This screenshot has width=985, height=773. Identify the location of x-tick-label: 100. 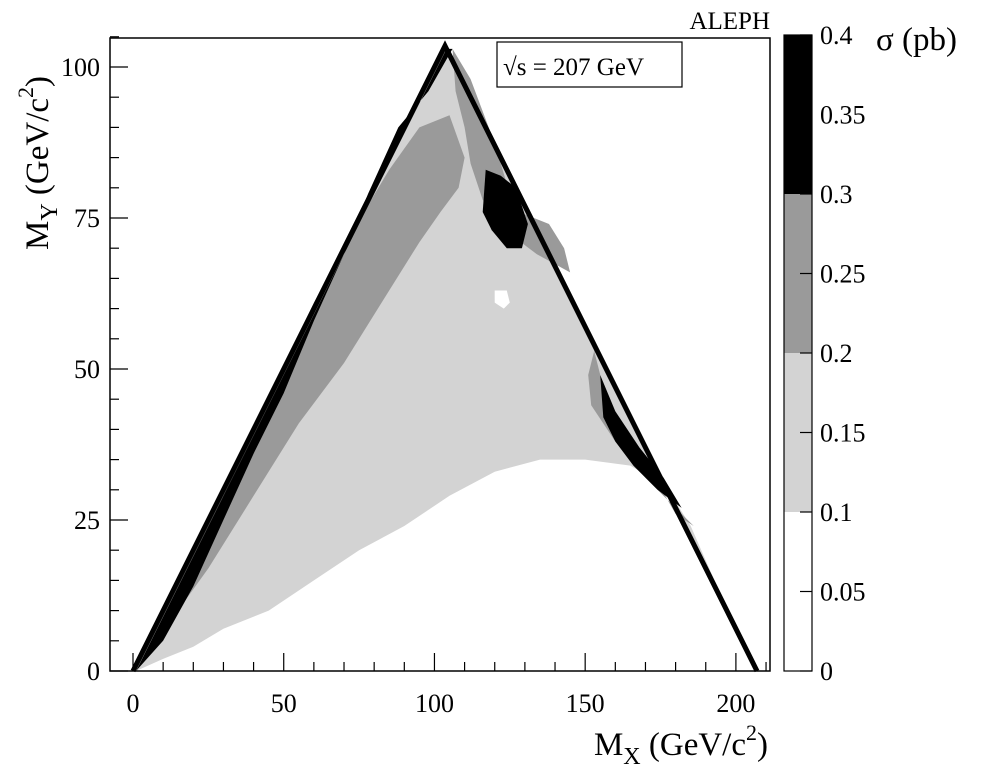
(434, 703).